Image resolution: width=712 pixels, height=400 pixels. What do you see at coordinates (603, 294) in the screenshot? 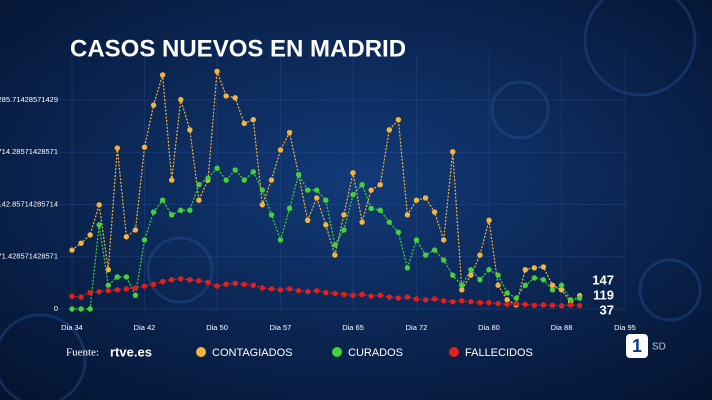
I see `end-label: 119` at bounding box center [603, 294].